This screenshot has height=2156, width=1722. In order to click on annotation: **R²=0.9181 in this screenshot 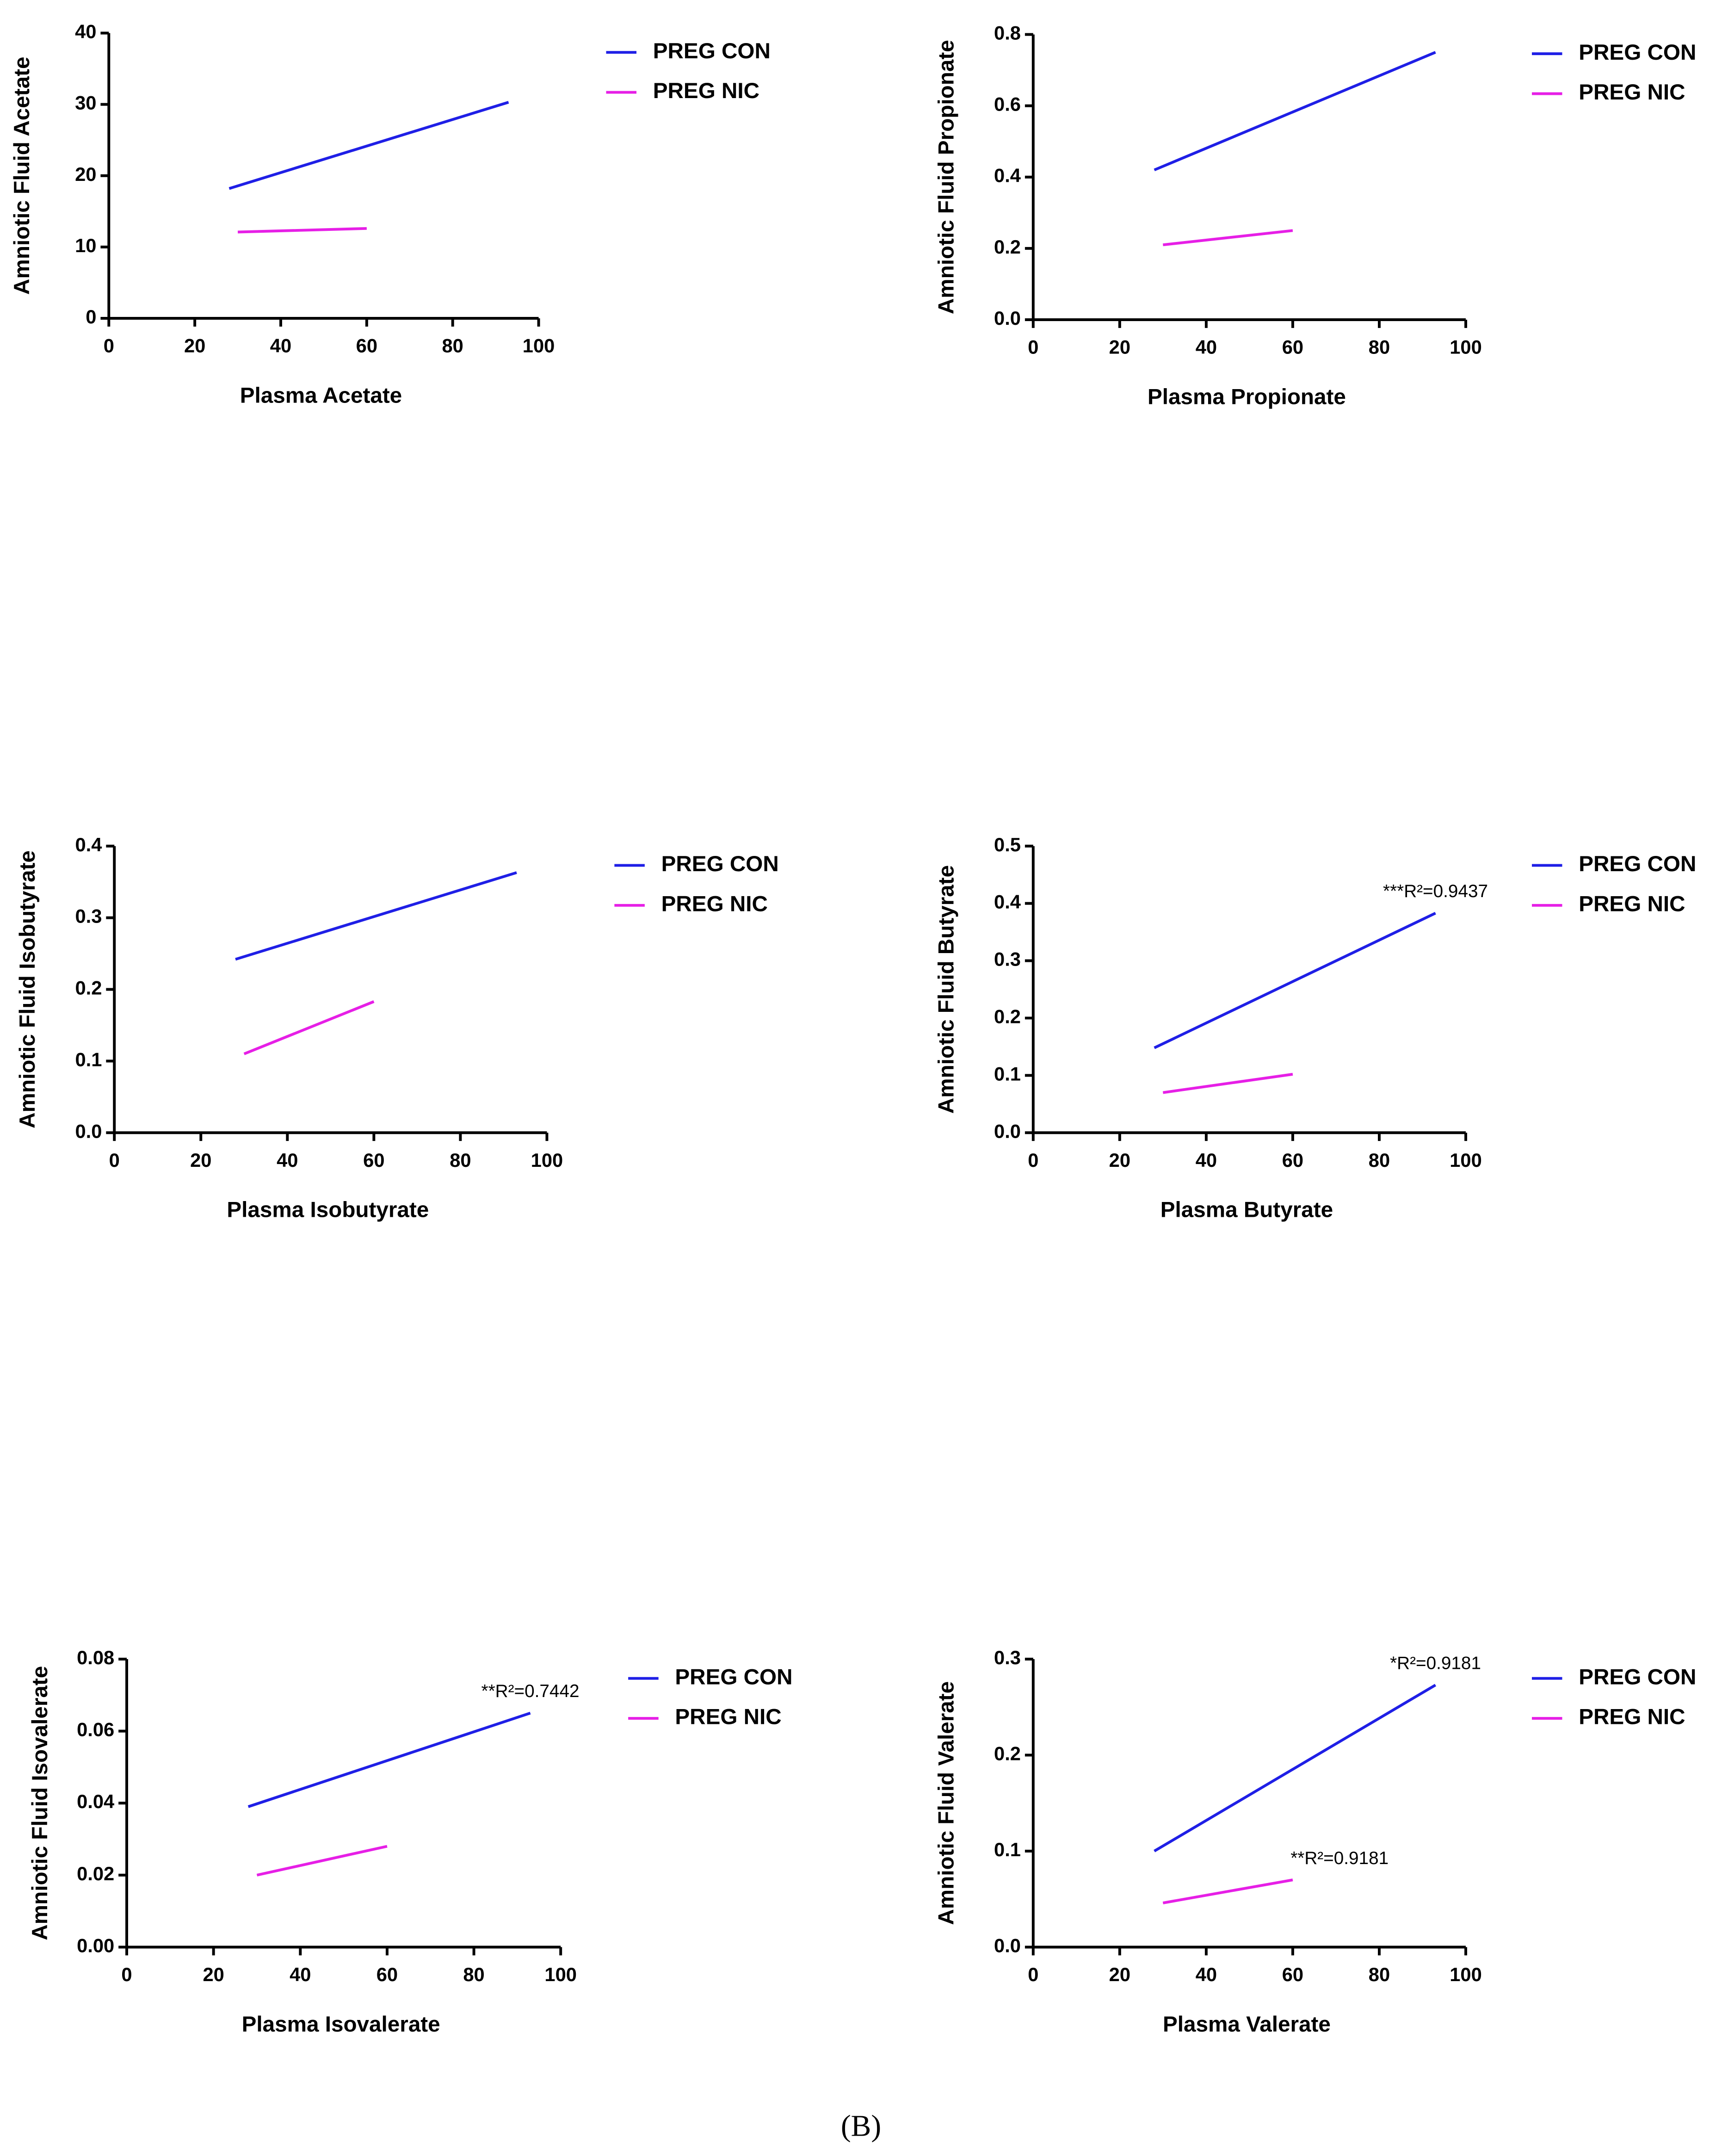, I will do `click(1339, 1858)`.